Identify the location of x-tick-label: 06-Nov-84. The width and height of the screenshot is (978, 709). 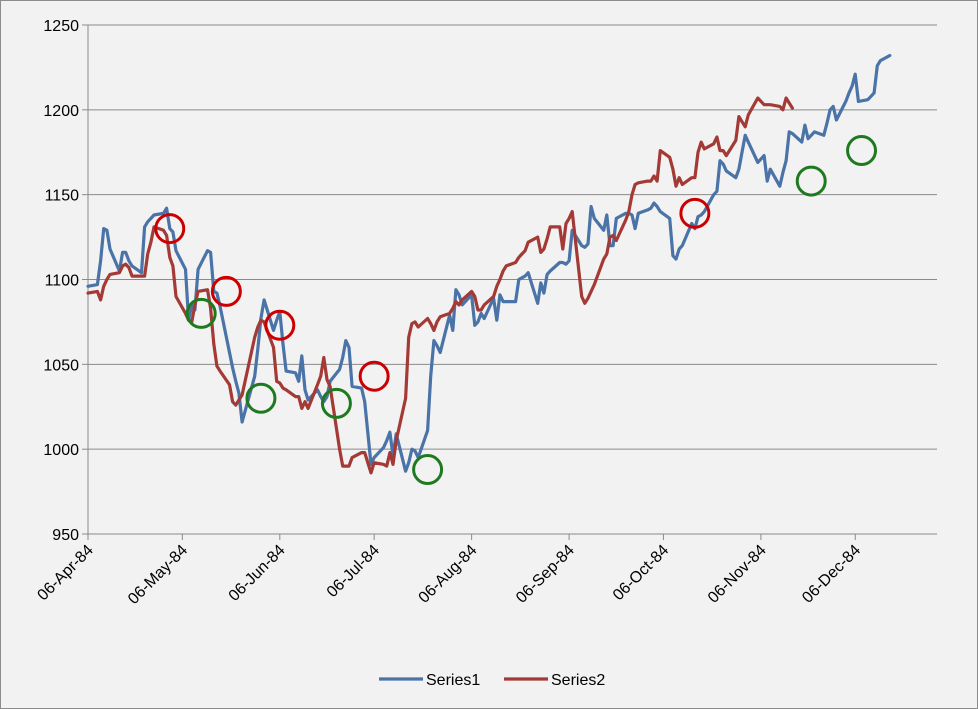
(737, 574).